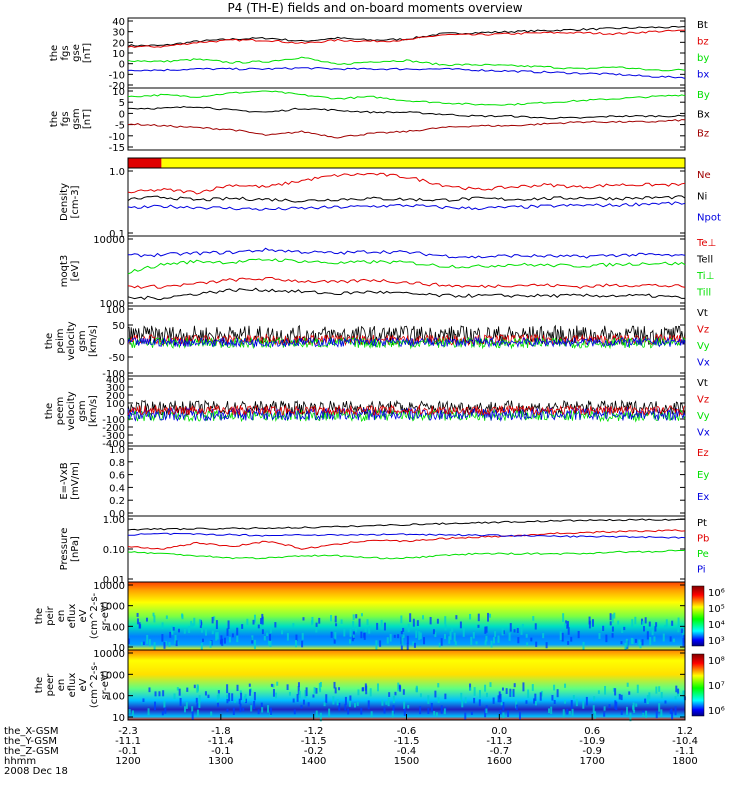 The image size is (750, 800). What do you see at coordinates (685, 731) in the screenshot?
I see `x-tick-label: 1.2` at bounding box center [685, 731].